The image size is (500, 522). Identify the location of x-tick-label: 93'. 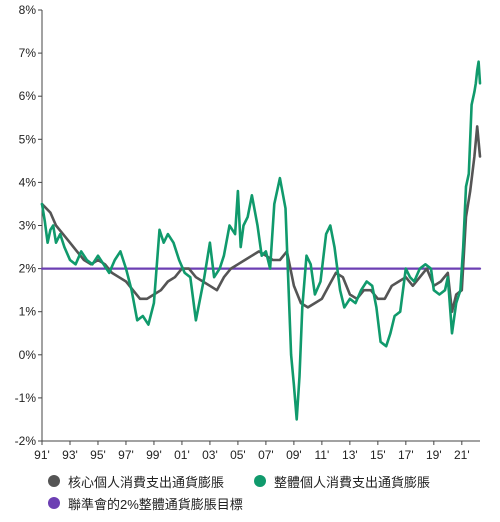
(70, 455).